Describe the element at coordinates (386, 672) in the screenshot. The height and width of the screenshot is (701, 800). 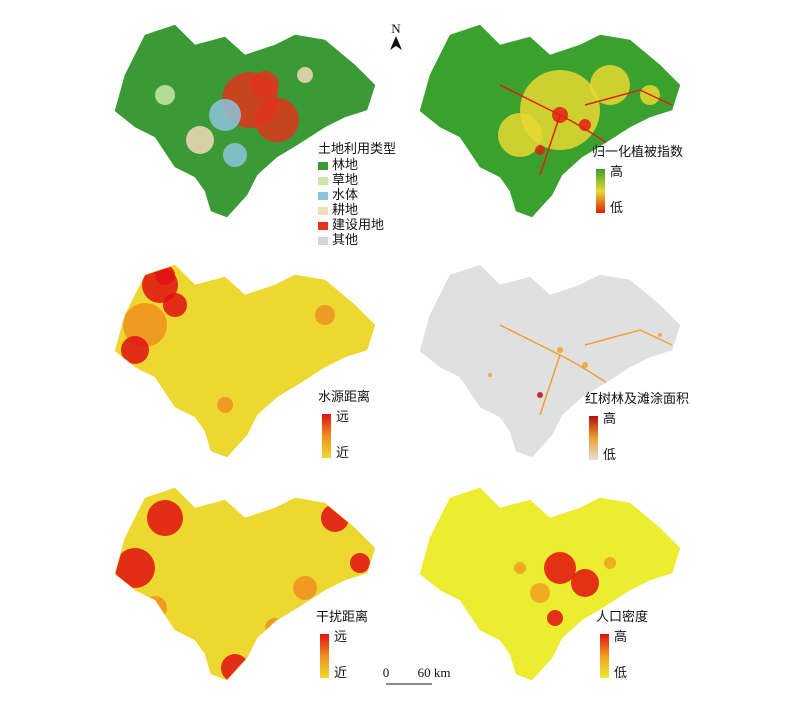
I see `scale-start: 0` at that location.